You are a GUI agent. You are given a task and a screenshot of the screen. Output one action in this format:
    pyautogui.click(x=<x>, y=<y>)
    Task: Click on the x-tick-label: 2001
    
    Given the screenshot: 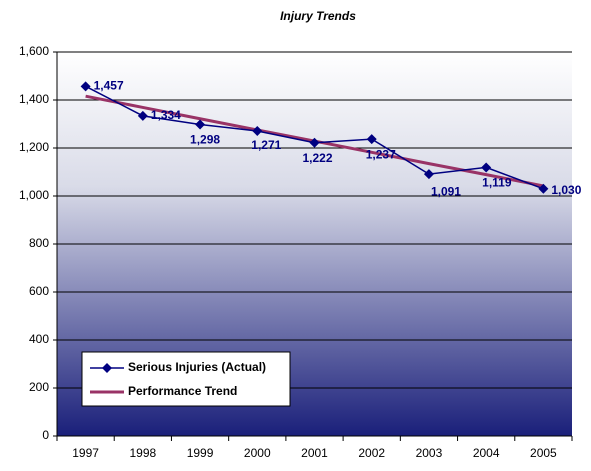 What is the action you would take?
    pyautogui.click(x=314, y=453)
    